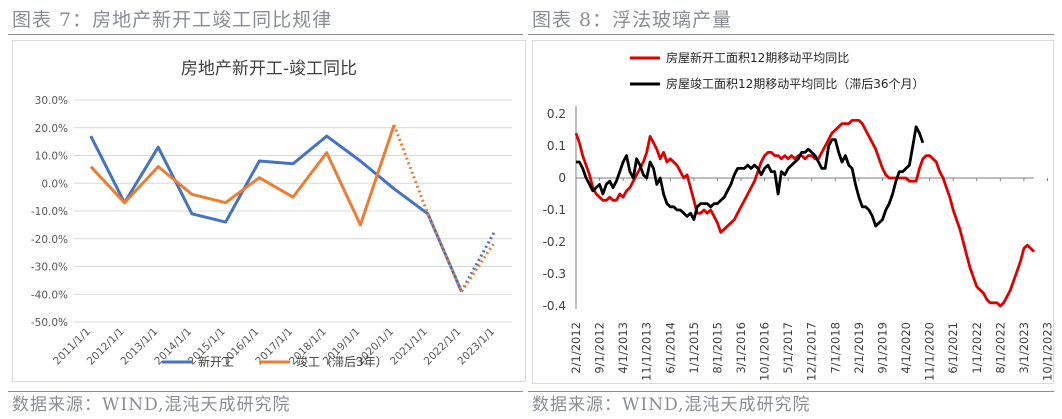 The height and width of the screenshot is (419, 1062). Describe the element at coordinates (670, 348) in the screenshot. I see `right-x-tick-label: 6/1/2014` at that location.